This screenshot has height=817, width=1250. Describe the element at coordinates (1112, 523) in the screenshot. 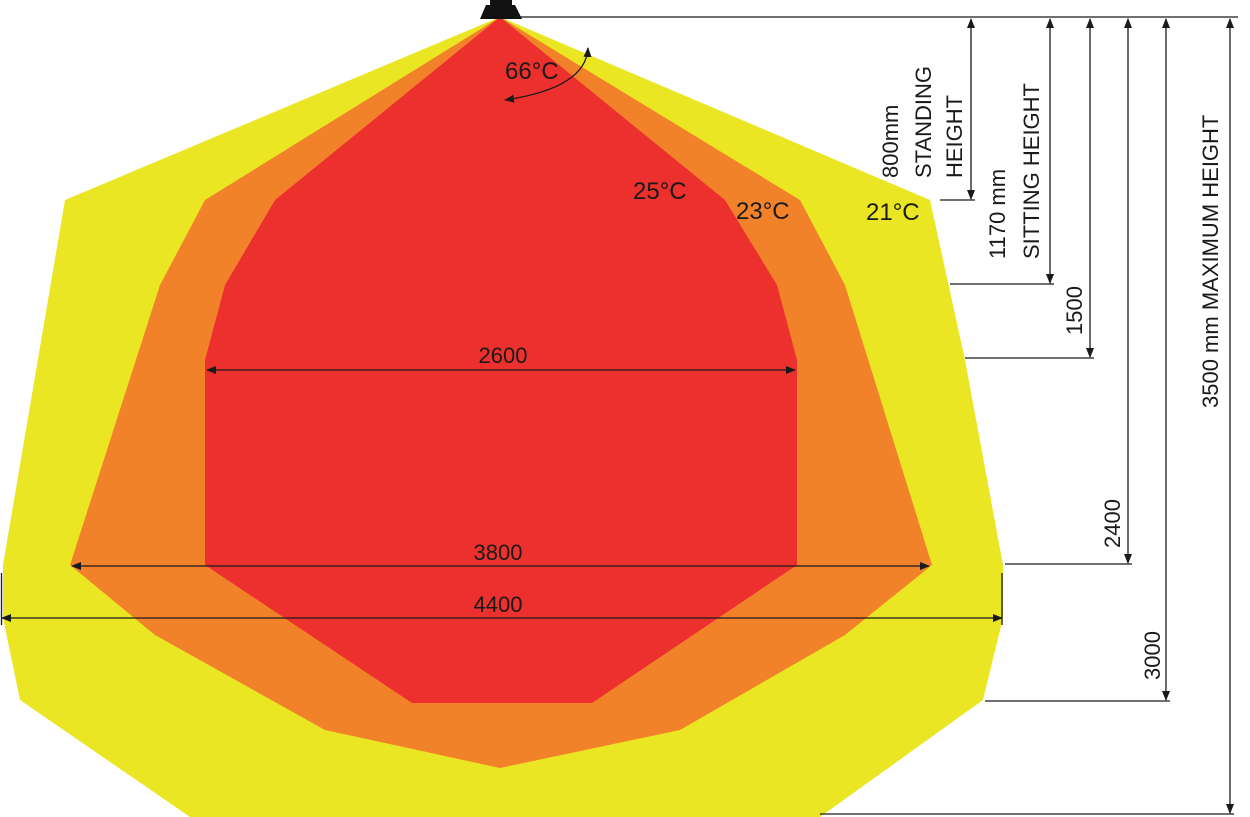

I see `height-2400-label: 2400` at that location.